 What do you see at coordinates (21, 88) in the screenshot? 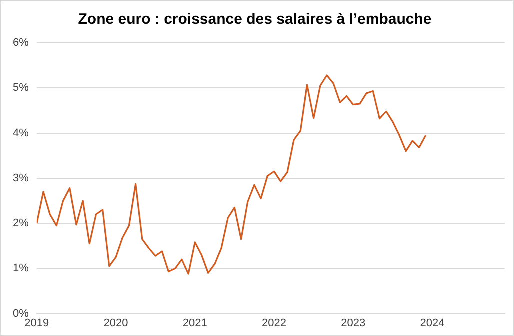
I see `y-tick-label: 5%` at bounding box center [21, 88].